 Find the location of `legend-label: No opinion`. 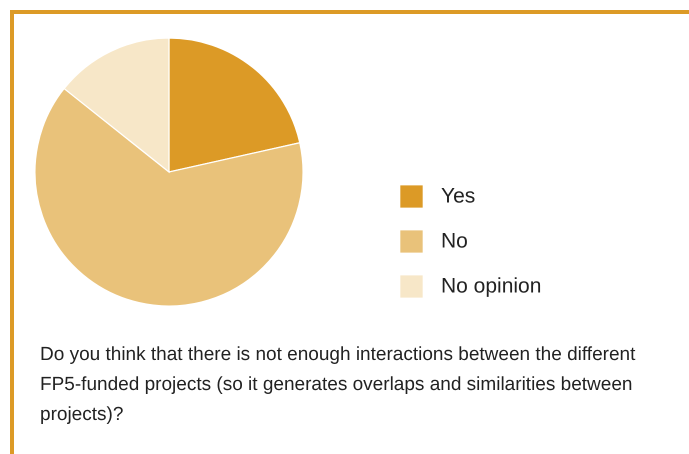

legend-label: No opinion is located at coordinates (491, 286).